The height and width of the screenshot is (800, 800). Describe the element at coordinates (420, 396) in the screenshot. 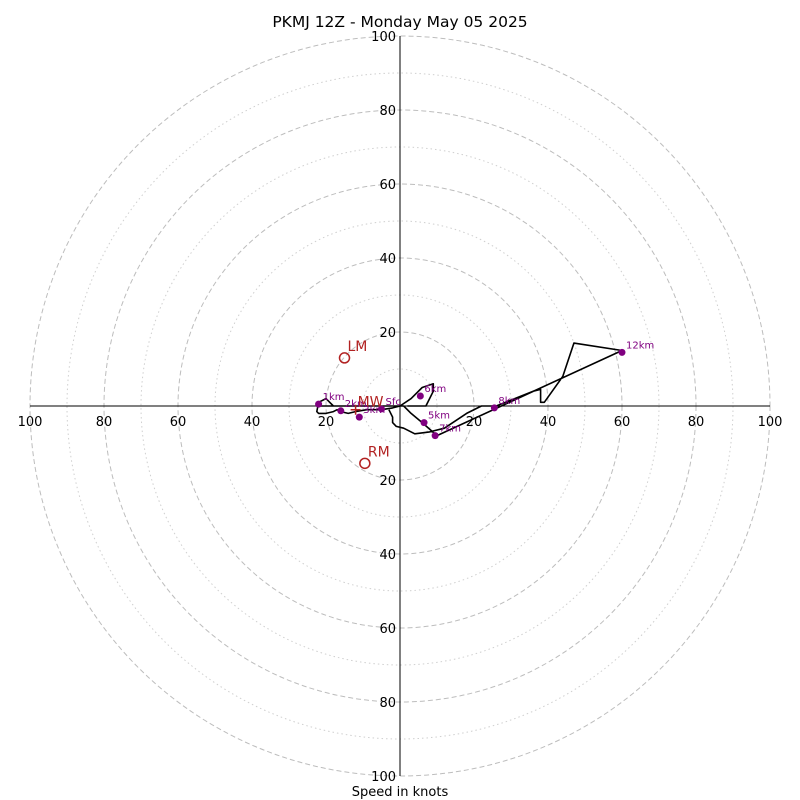

I see `height-marker-6km` at that location.